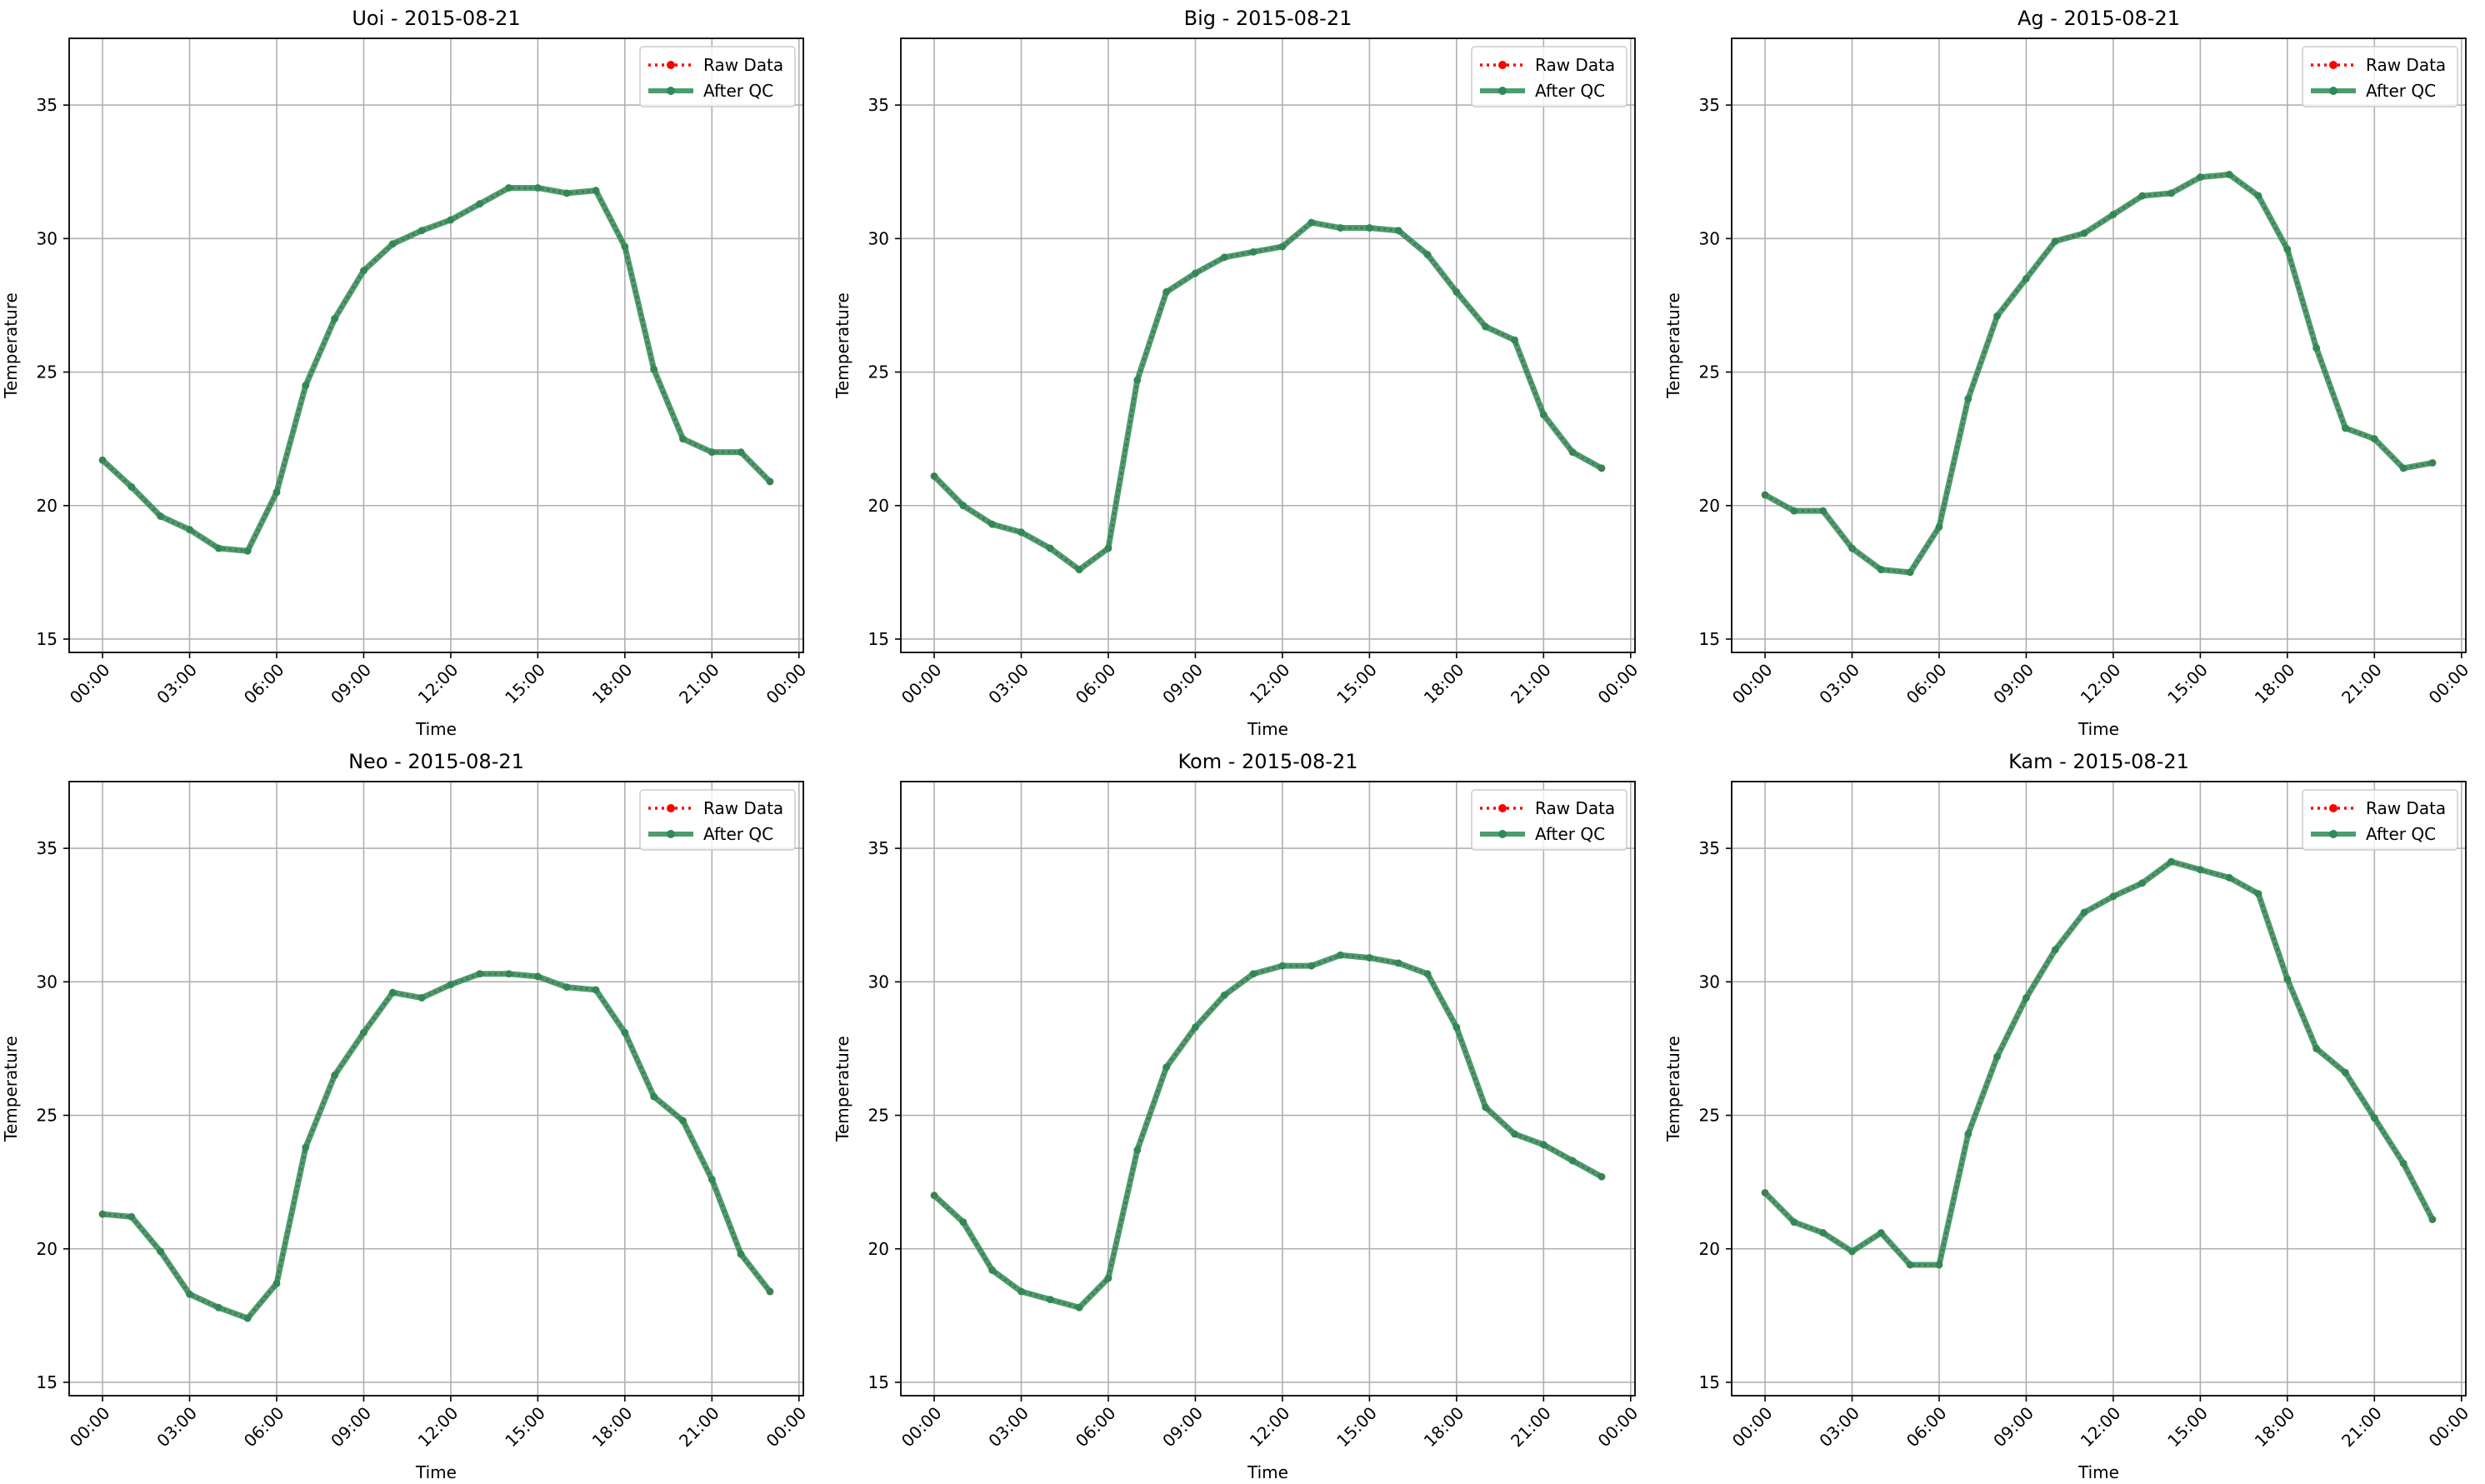  What do you see at coordinates (671, 808) in the screenshot?
I see `legend-raw-marker` at bounding box center [671, 808].